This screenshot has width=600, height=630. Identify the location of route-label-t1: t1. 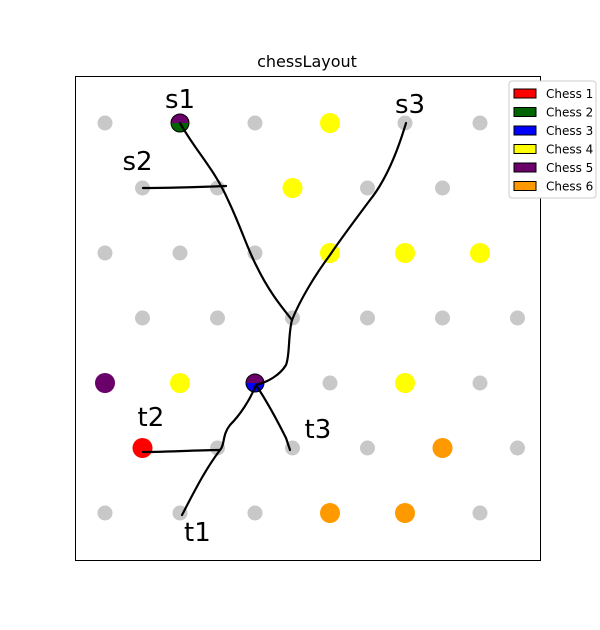
(197, 533).